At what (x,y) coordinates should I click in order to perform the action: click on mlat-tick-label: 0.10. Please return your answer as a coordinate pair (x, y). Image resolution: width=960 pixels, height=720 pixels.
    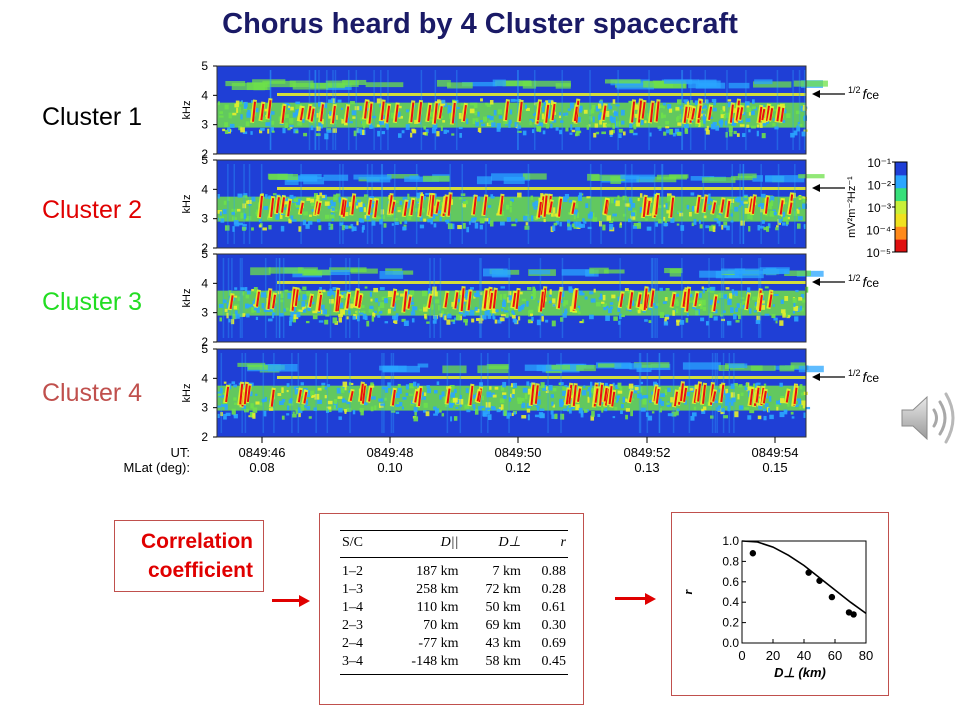
    Looking at the image, I should click on (389, 467).